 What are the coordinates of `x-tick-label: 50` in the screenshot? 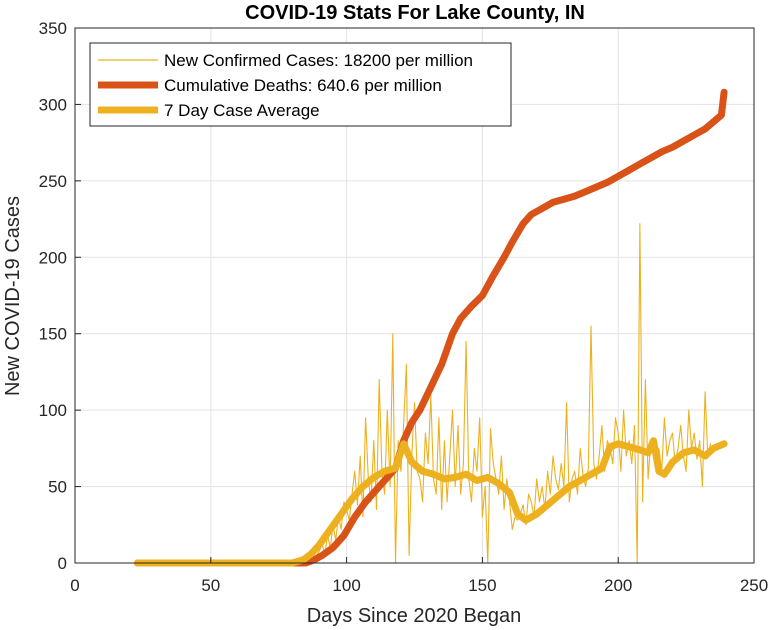 It's located at (210, 585).